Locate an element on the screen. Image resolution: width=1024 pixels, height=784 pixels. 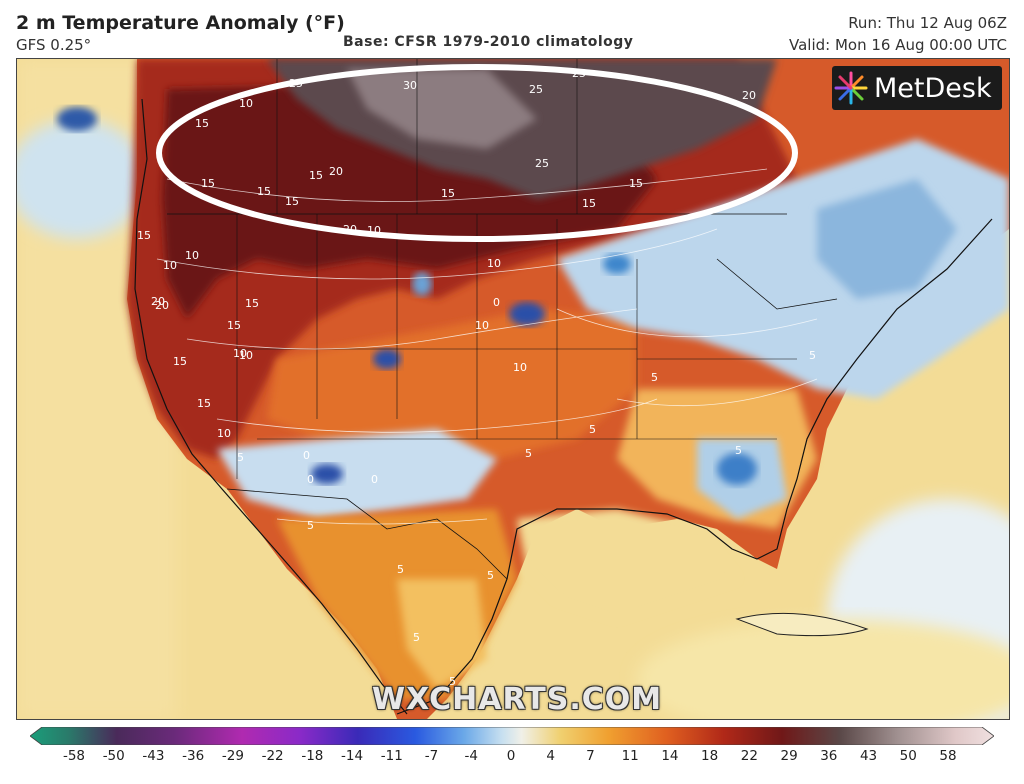
colorbar-tick-label: -36 is located at coordinates (193, 756).